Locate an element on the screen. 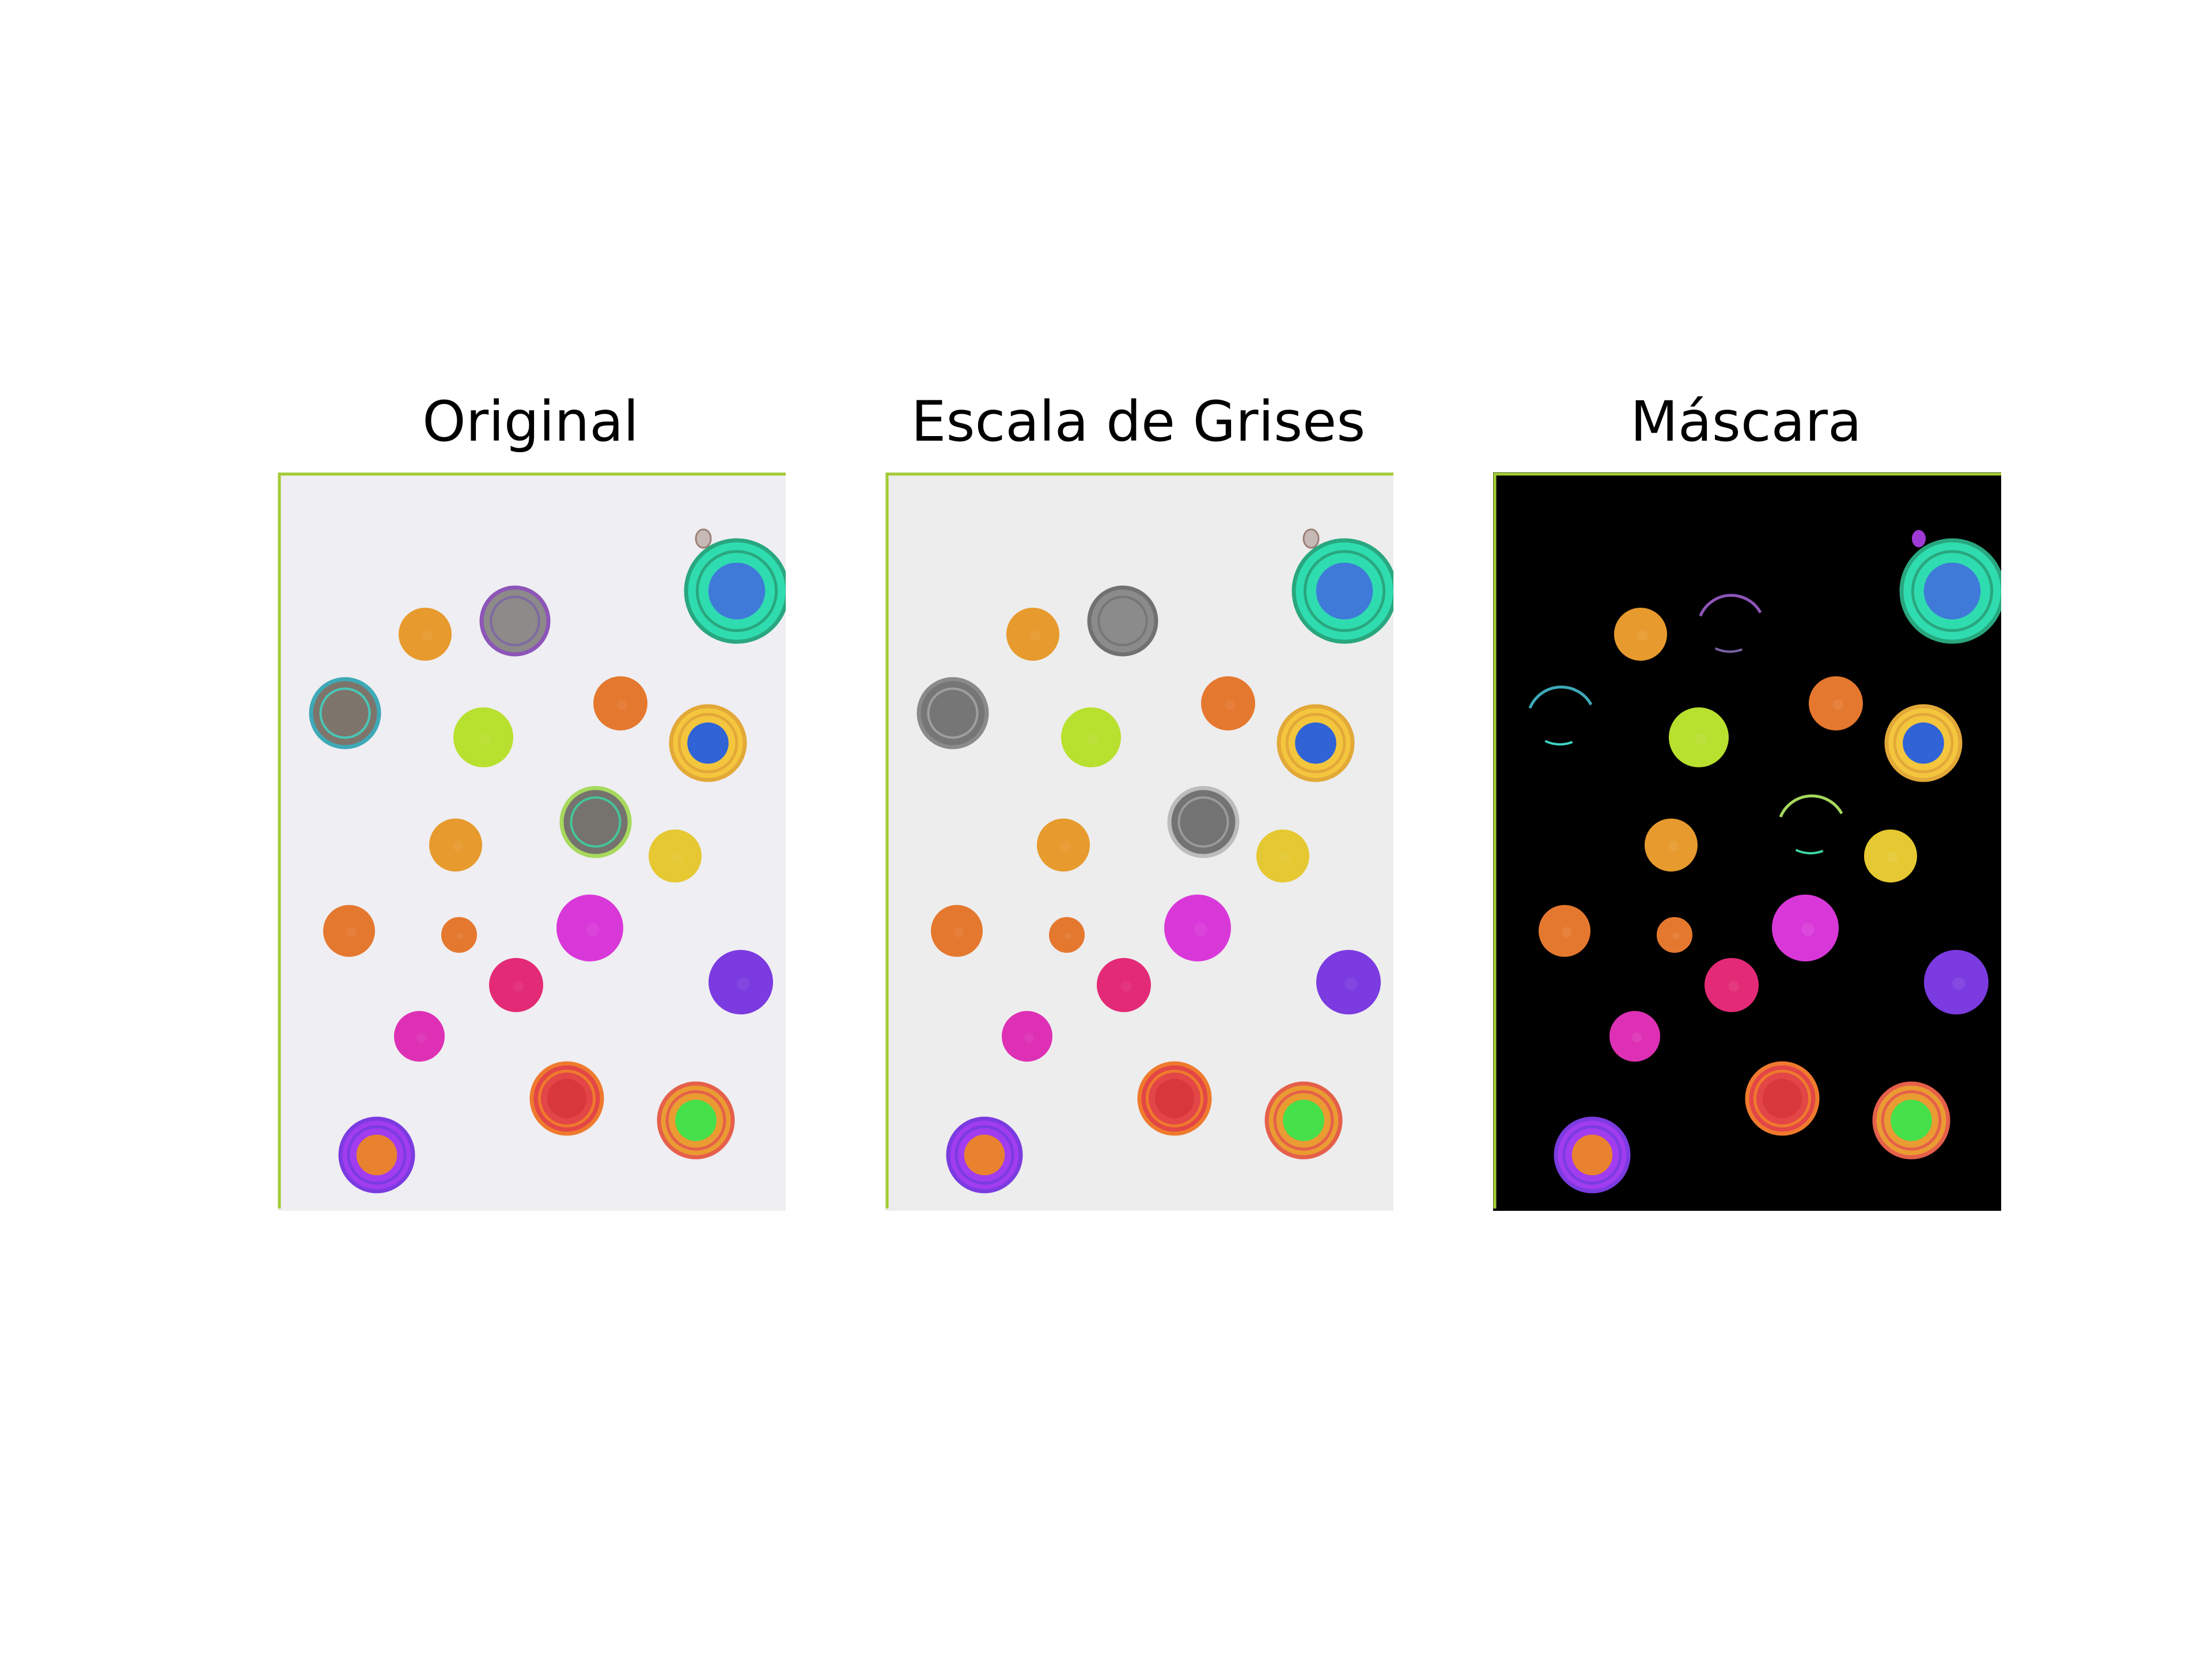  image-panel-original is located at coordinates (532, 841).